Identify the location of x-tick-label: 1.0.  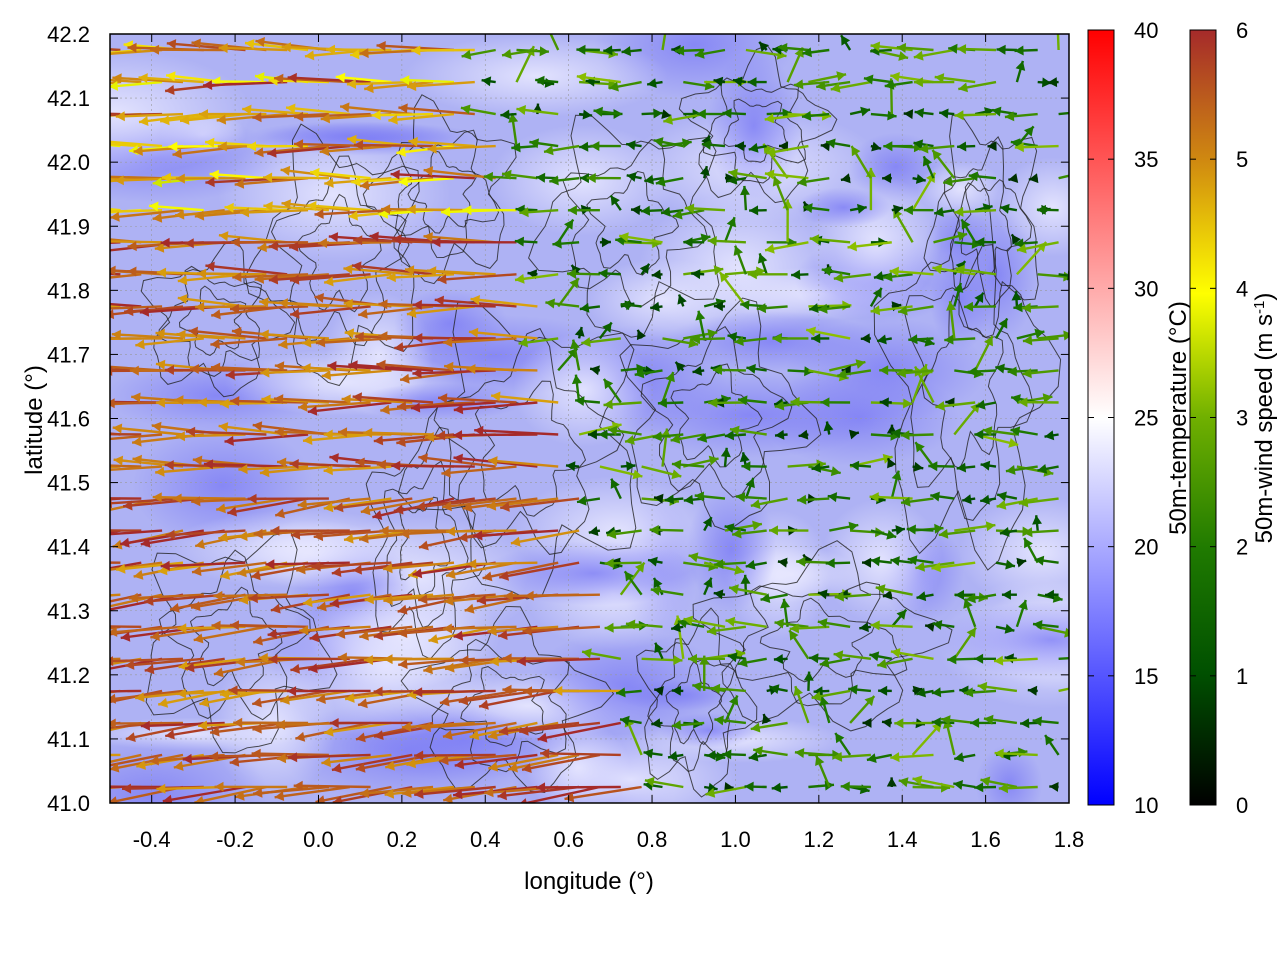
(735, 839).